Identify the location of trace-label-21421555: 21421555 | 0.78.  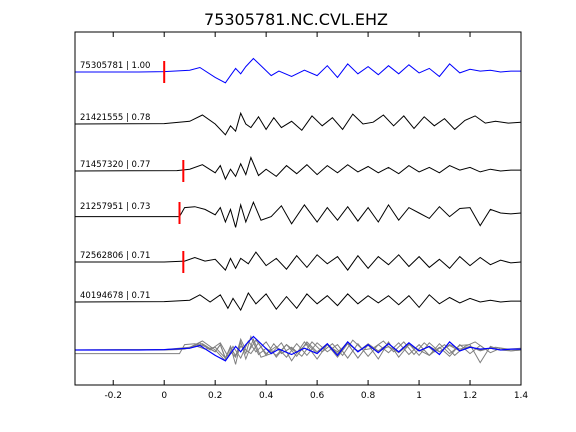
(115, 118).